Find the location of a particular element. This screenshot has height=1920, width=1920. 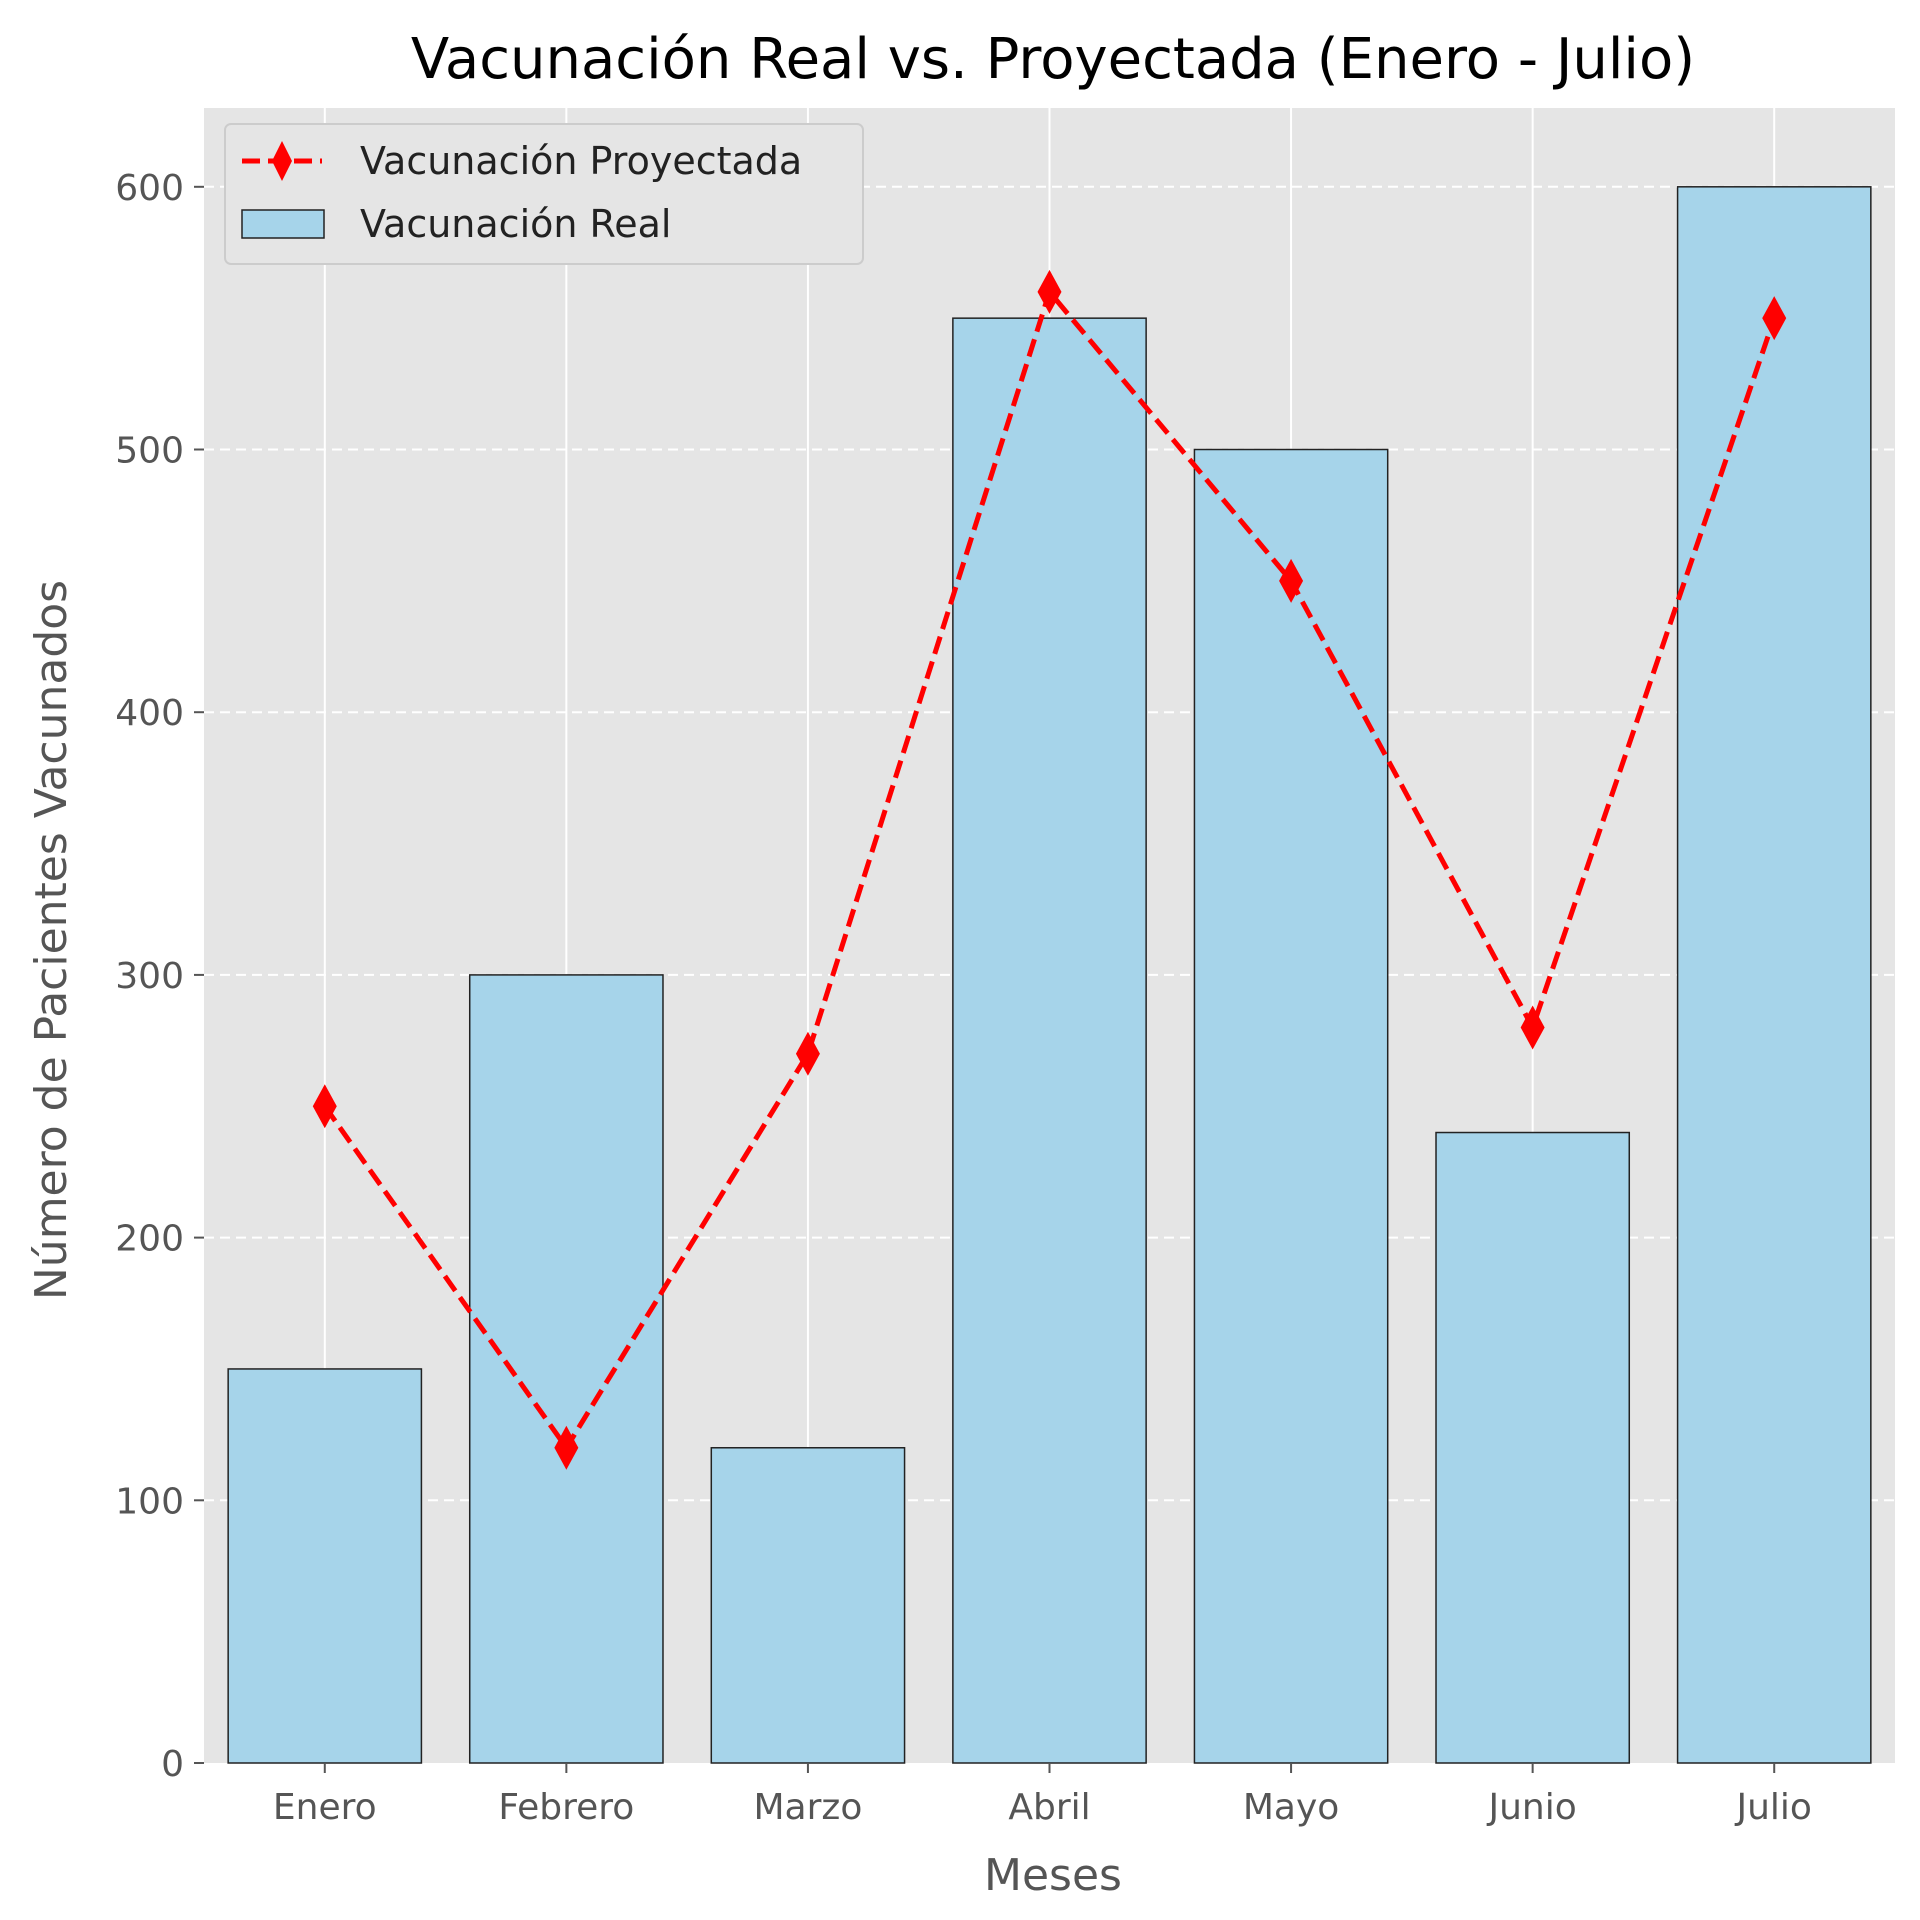

y-tick-label: 400 is located at coordinates (149, 713).